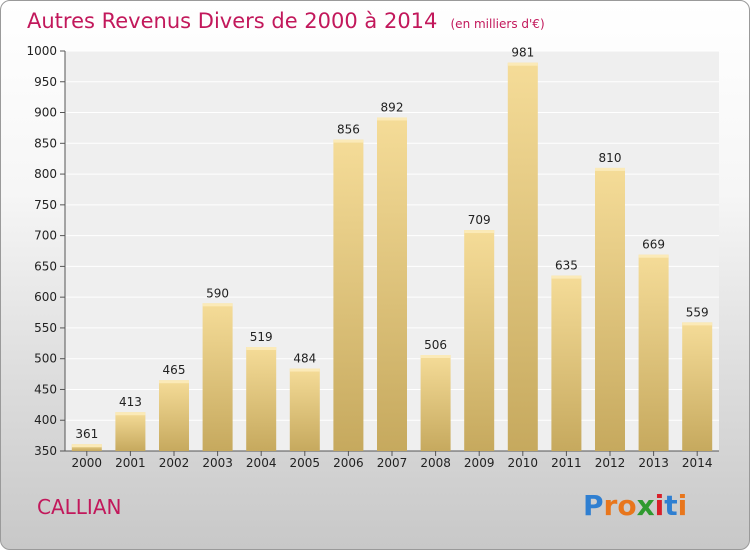 The image size is (750, 550). I want to click on logo-letter: x, so click(645, 505).